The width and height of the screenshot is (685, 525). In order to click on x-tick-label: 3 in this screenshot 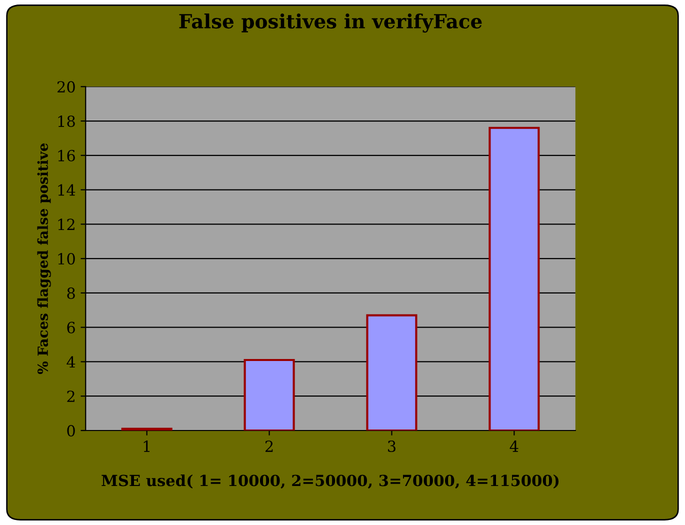, I will do `click(392, 446)`.